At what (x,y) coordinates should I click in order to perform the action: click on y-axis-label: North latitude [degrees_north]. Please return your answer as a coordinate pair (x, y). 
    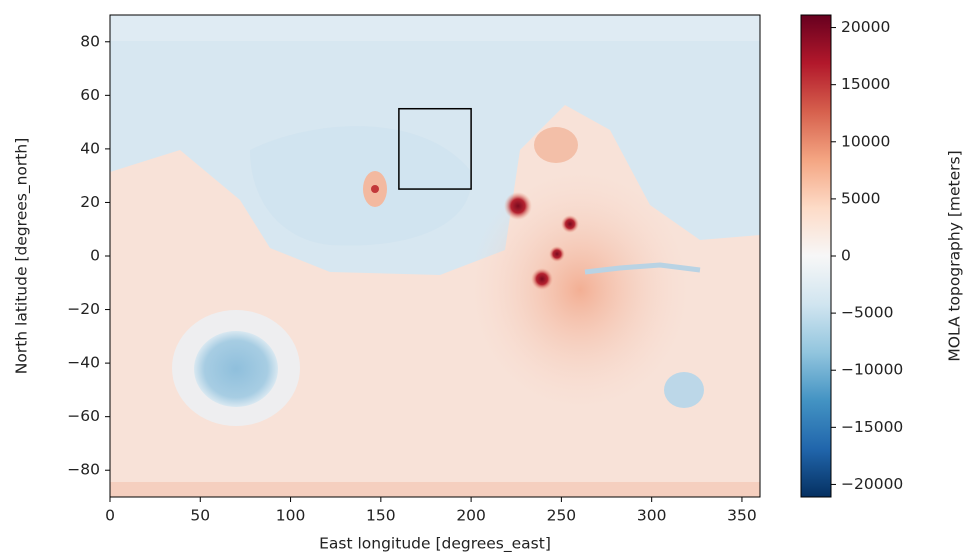
    Looking at the image, I should click on (22, 256).